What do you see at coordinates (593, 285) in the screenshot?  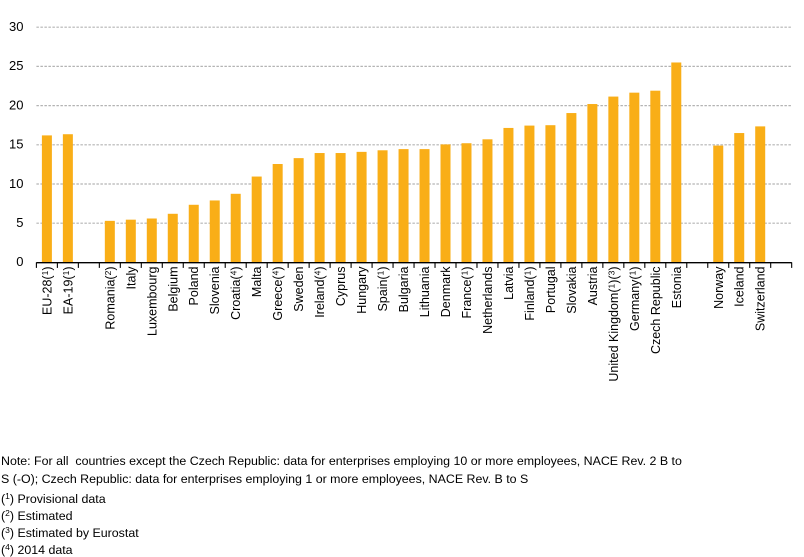 I see `svg-text: Austria` at bounding box center [593, 285].